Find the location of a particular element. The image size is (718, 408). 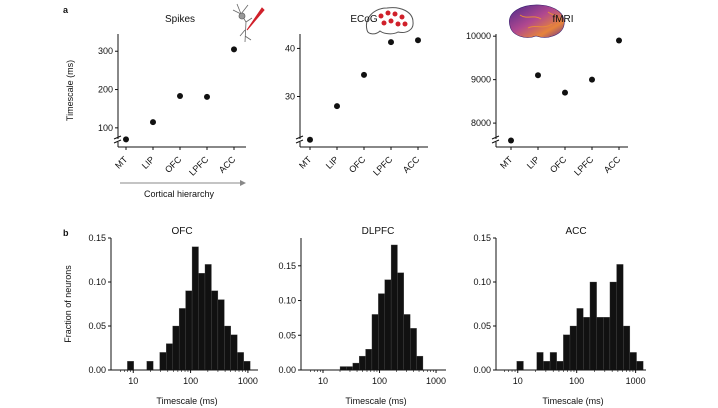

y-tick-label: 40 is located at coordinates (290, 48).